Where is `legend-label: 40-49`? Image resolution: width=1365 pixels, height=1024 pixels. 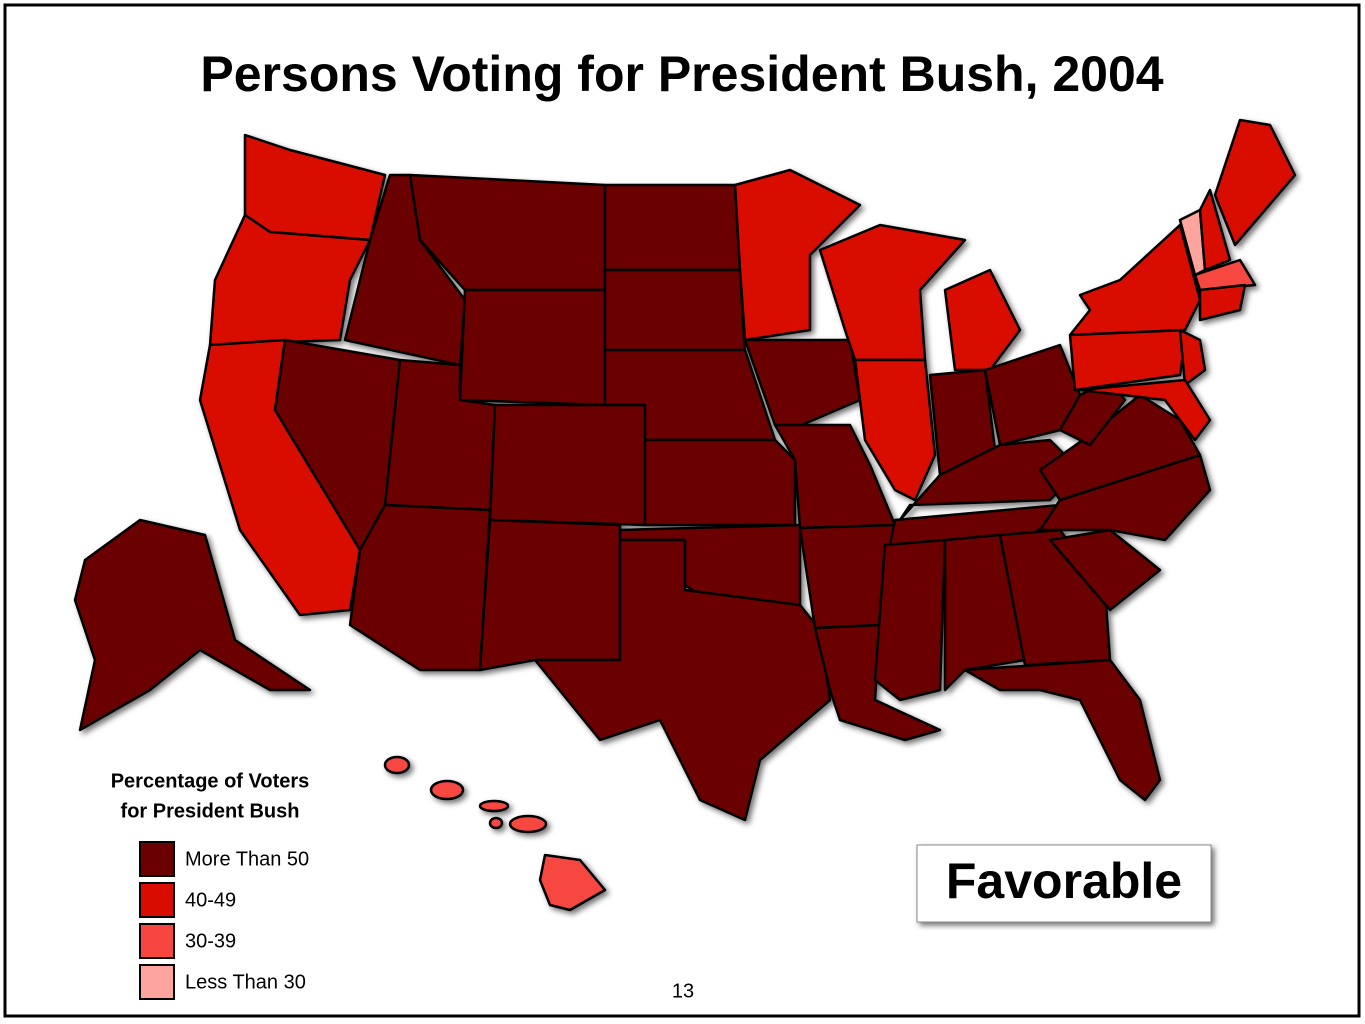
legend-label: 40-49 is located at coordinates (210, 900).